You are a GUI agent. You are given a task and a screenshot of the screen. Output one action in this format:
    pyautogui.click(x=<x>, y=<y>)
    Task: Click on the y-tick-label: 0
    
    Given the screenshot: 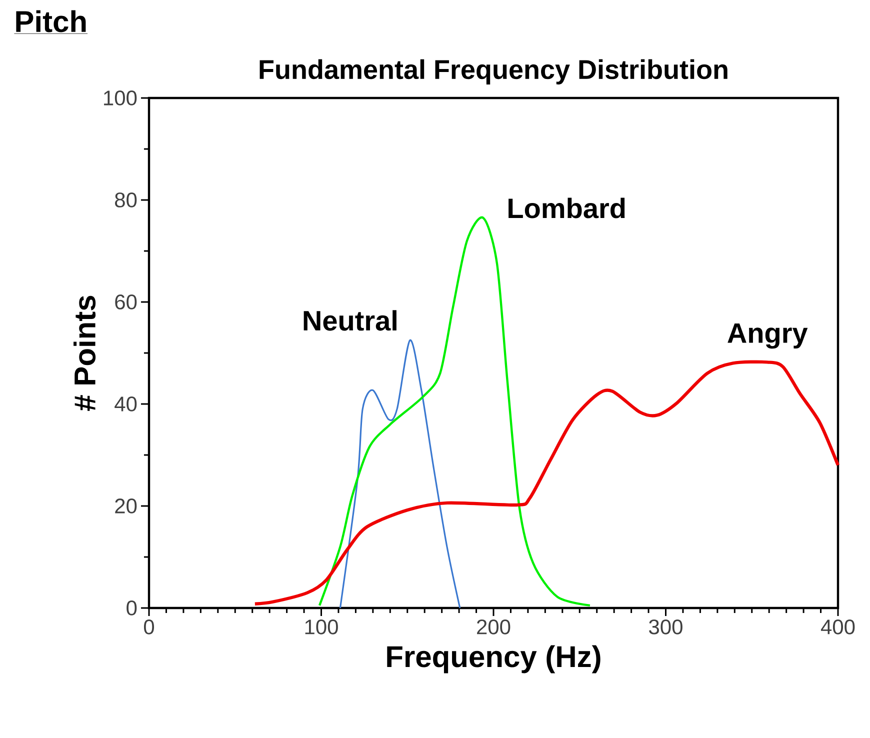 What is the action you would take?
    pyautogui.click(x=131, y=608)
    